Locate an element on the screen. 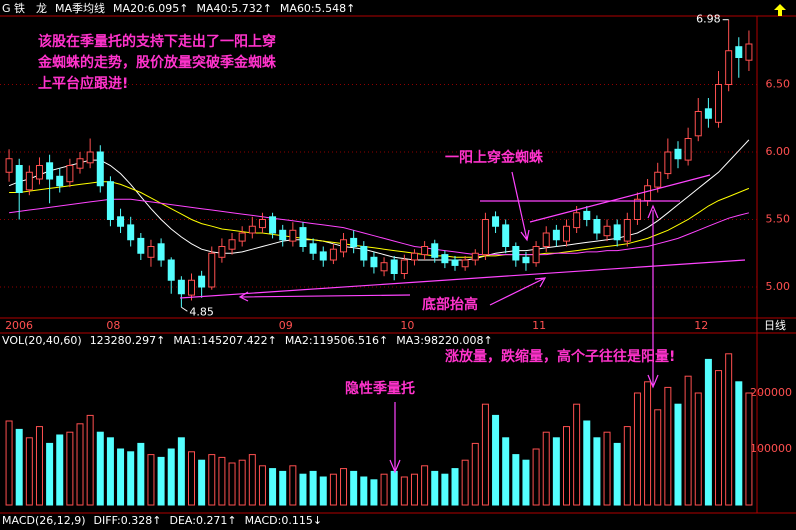 Image resolution: width=796 pixels, height=530 pixels. y-tick-label: 100000 is located at coordinates (771, 448).